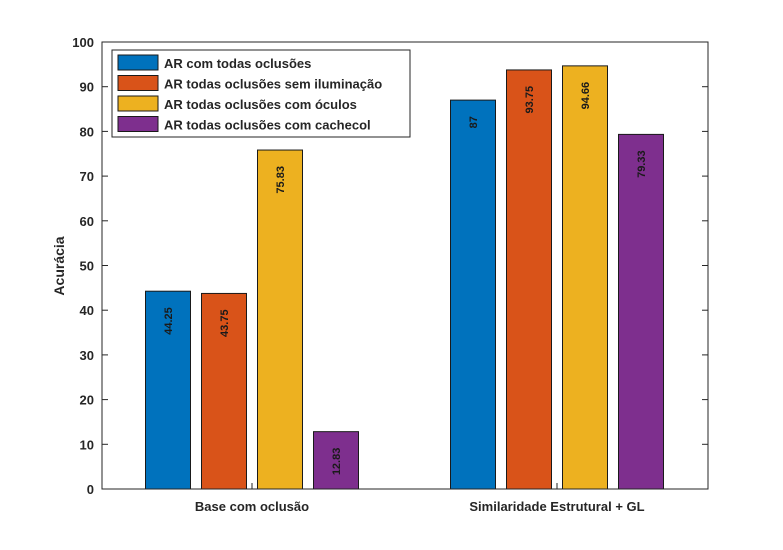 The width and height of the screenshot is (783, 550). Describe the element at coordinates (87, 221) in the screenshot. I see `y-tick-label: 60` at that location.